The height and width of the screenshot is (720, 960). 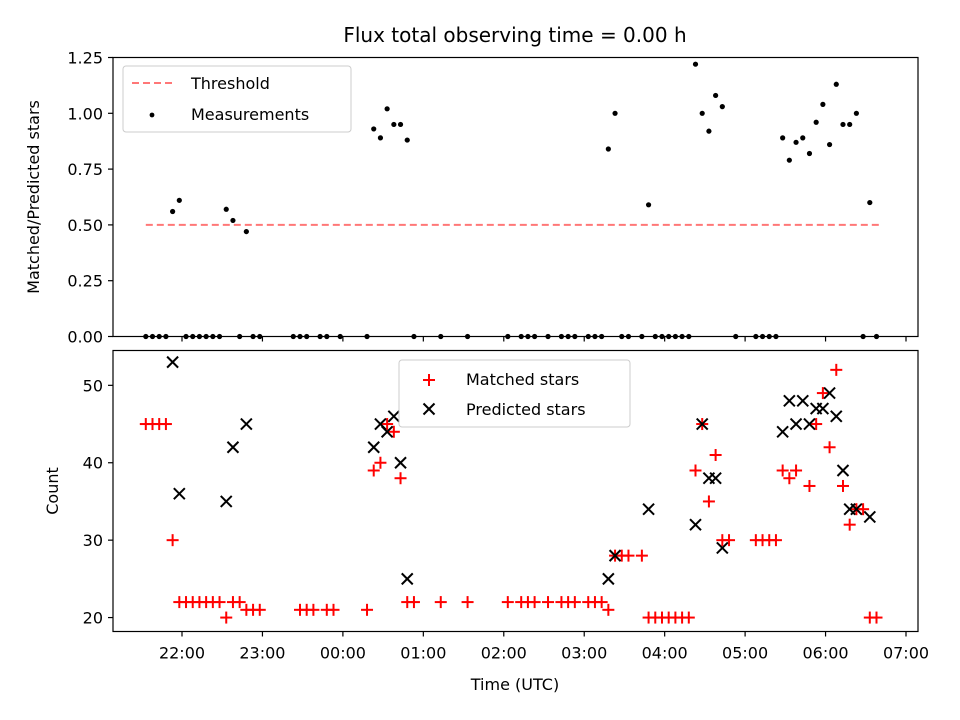 I want to click on top-x-ticks, so click(x=544, y=339).